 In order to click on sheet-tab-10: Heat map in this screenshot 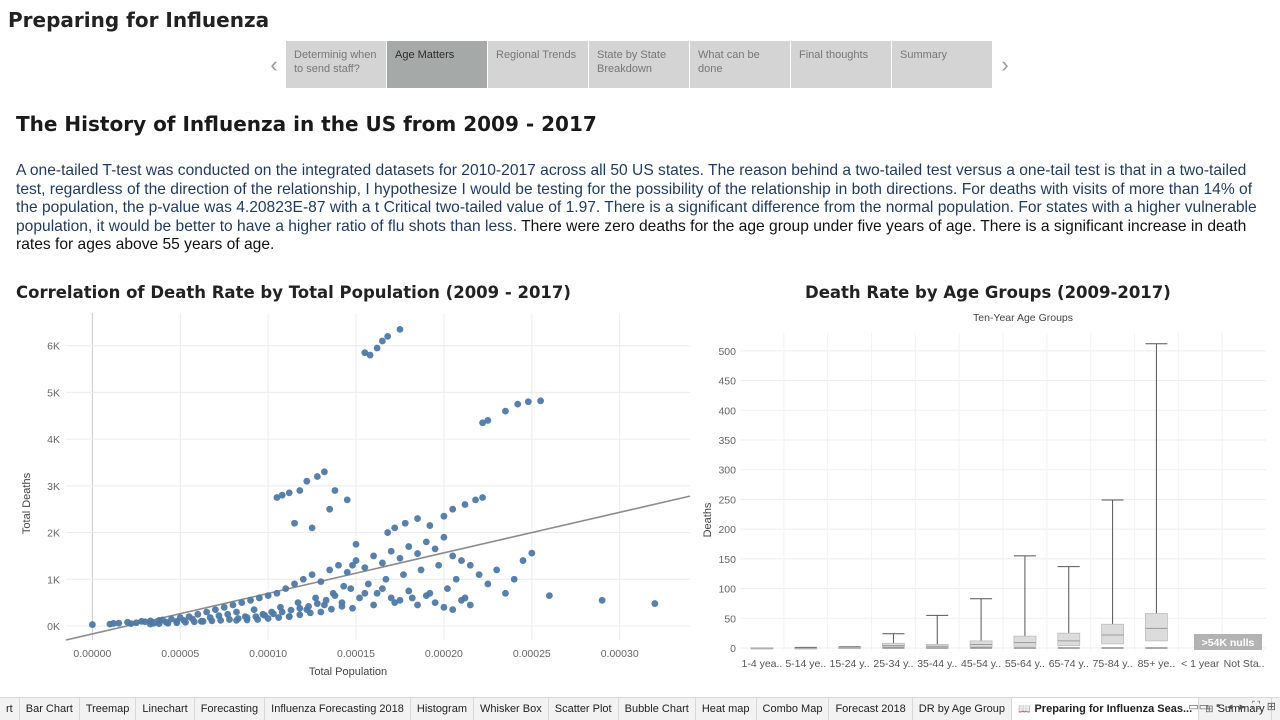, I will do `click(726, 709)`.